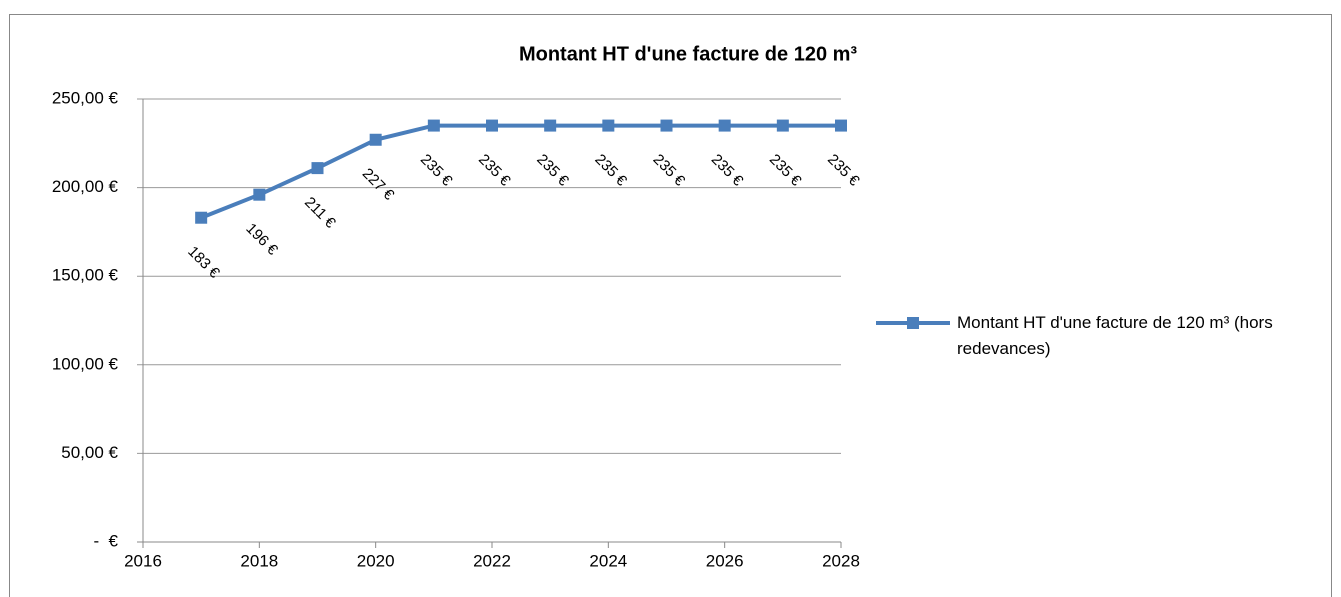  What do you see at coordinates (89, 452) in the screenshot?
I see `y-tick-label: 50,00 €` at bounding box center [89, 452].